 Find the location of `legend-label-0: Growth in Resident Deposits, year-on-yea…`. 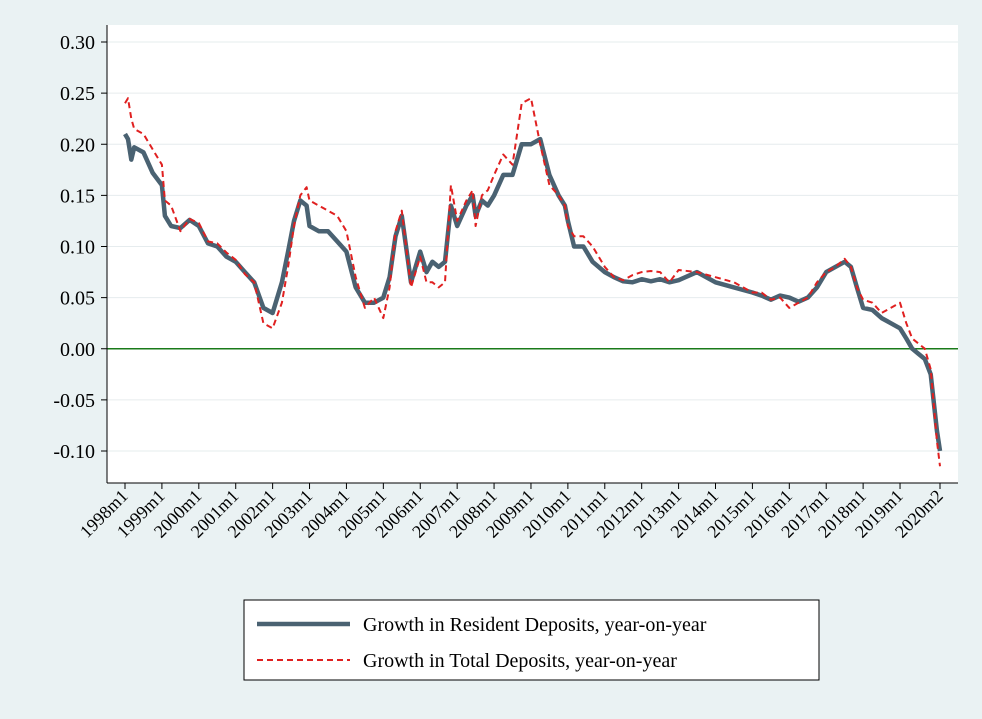

legend-label-0: Growth in Resident Deposits, year-on-yea… is located at coordinates (535, 625).